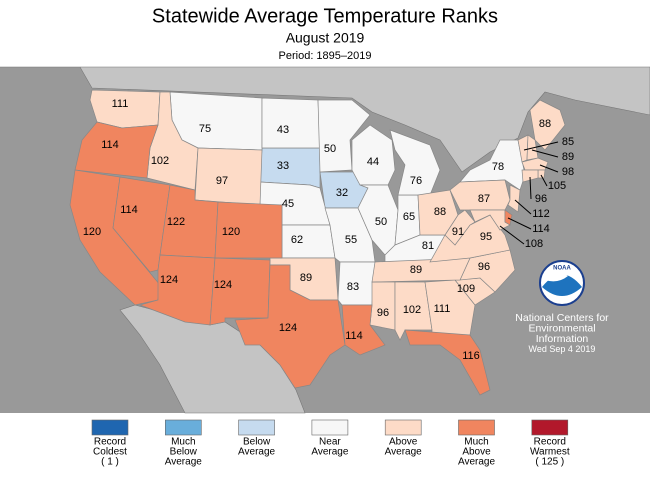  I want to click on credit-line: Wed Sep 4 2019, so click(562, 349).